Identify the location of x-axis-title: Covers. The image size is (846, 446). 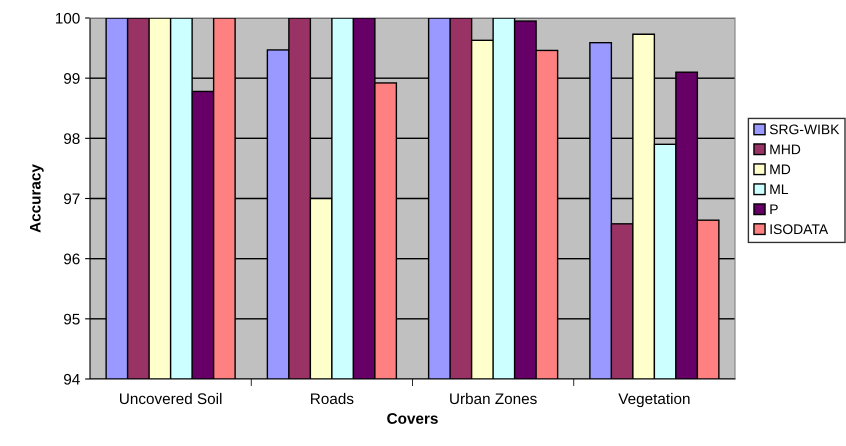
(412, 418).